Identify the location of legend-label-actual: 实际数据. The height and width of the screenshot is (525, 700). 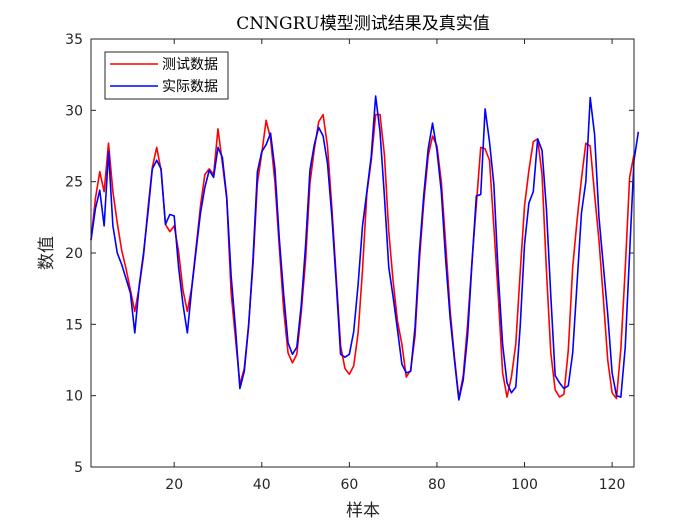
(190, 87).